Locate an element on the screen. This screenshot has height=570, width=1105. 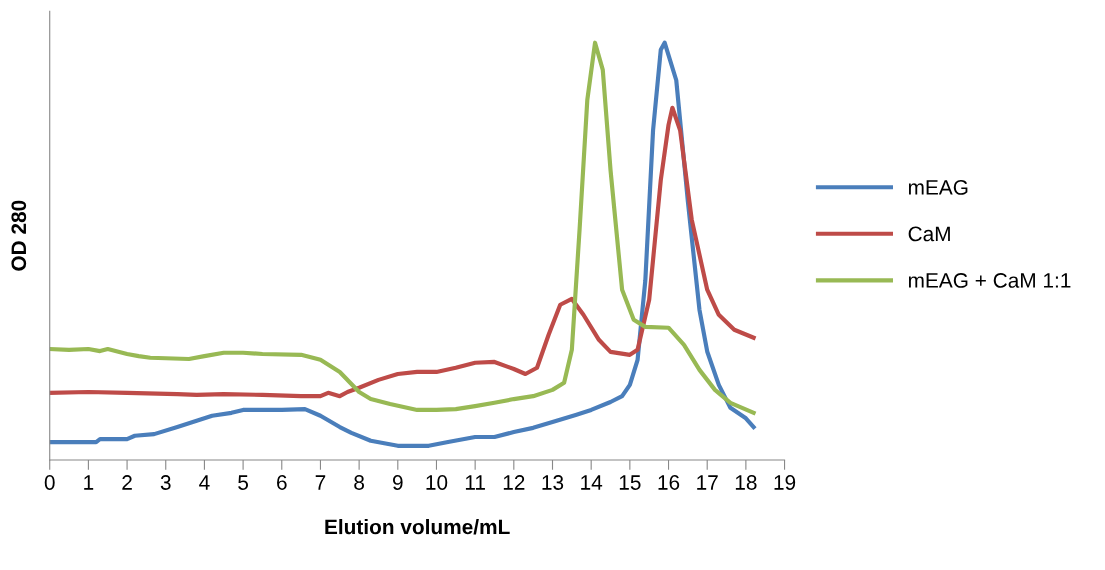
x-tick-label: 1 is located at coordinates (89, 482).